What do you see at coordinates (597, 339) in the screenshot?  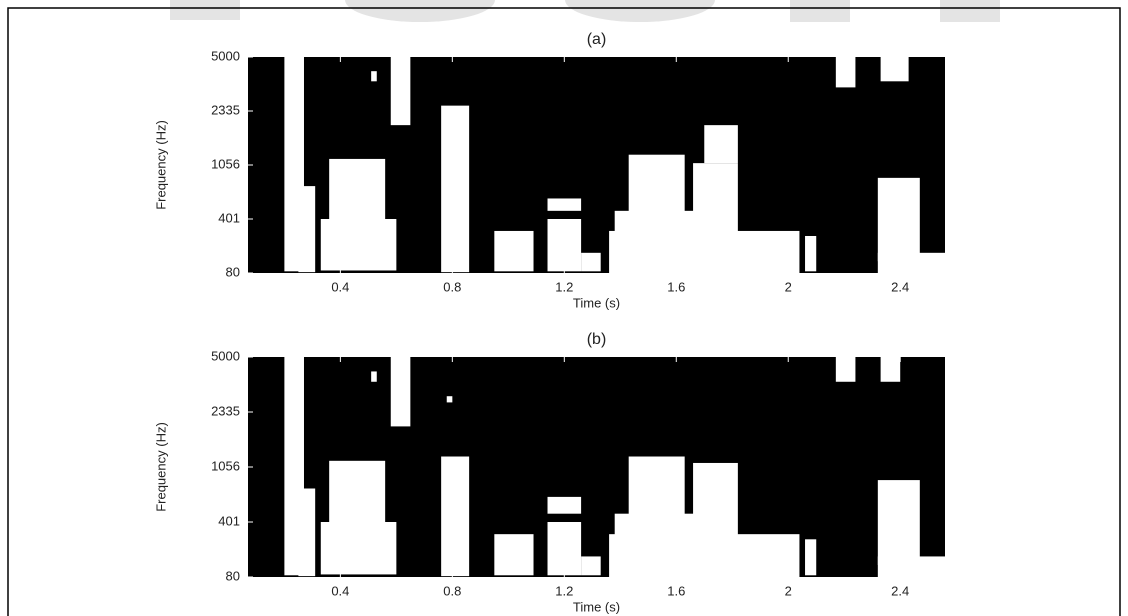 I see `panel-title: (b)` at bounding box center [597, 339].